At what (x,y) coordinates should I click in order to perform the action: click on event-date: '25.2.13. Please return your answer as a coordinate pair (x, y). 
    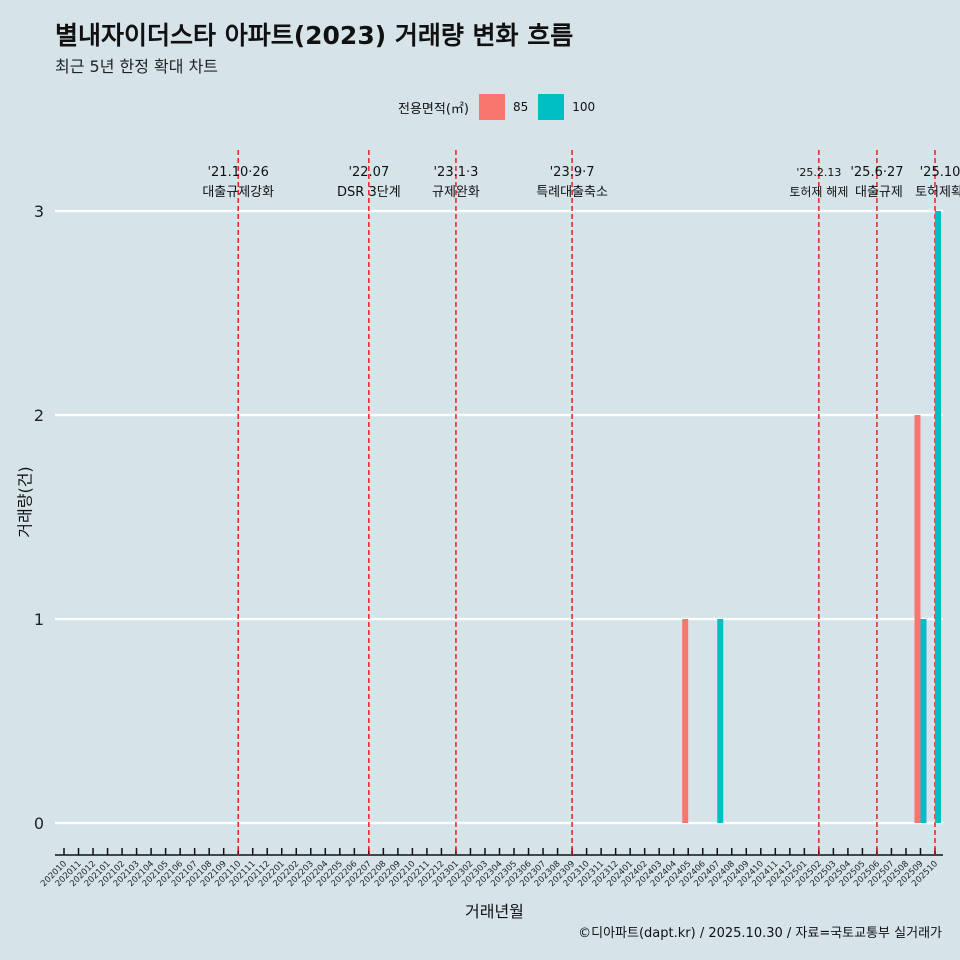
    Looking at the image, I should click on (818, 172).